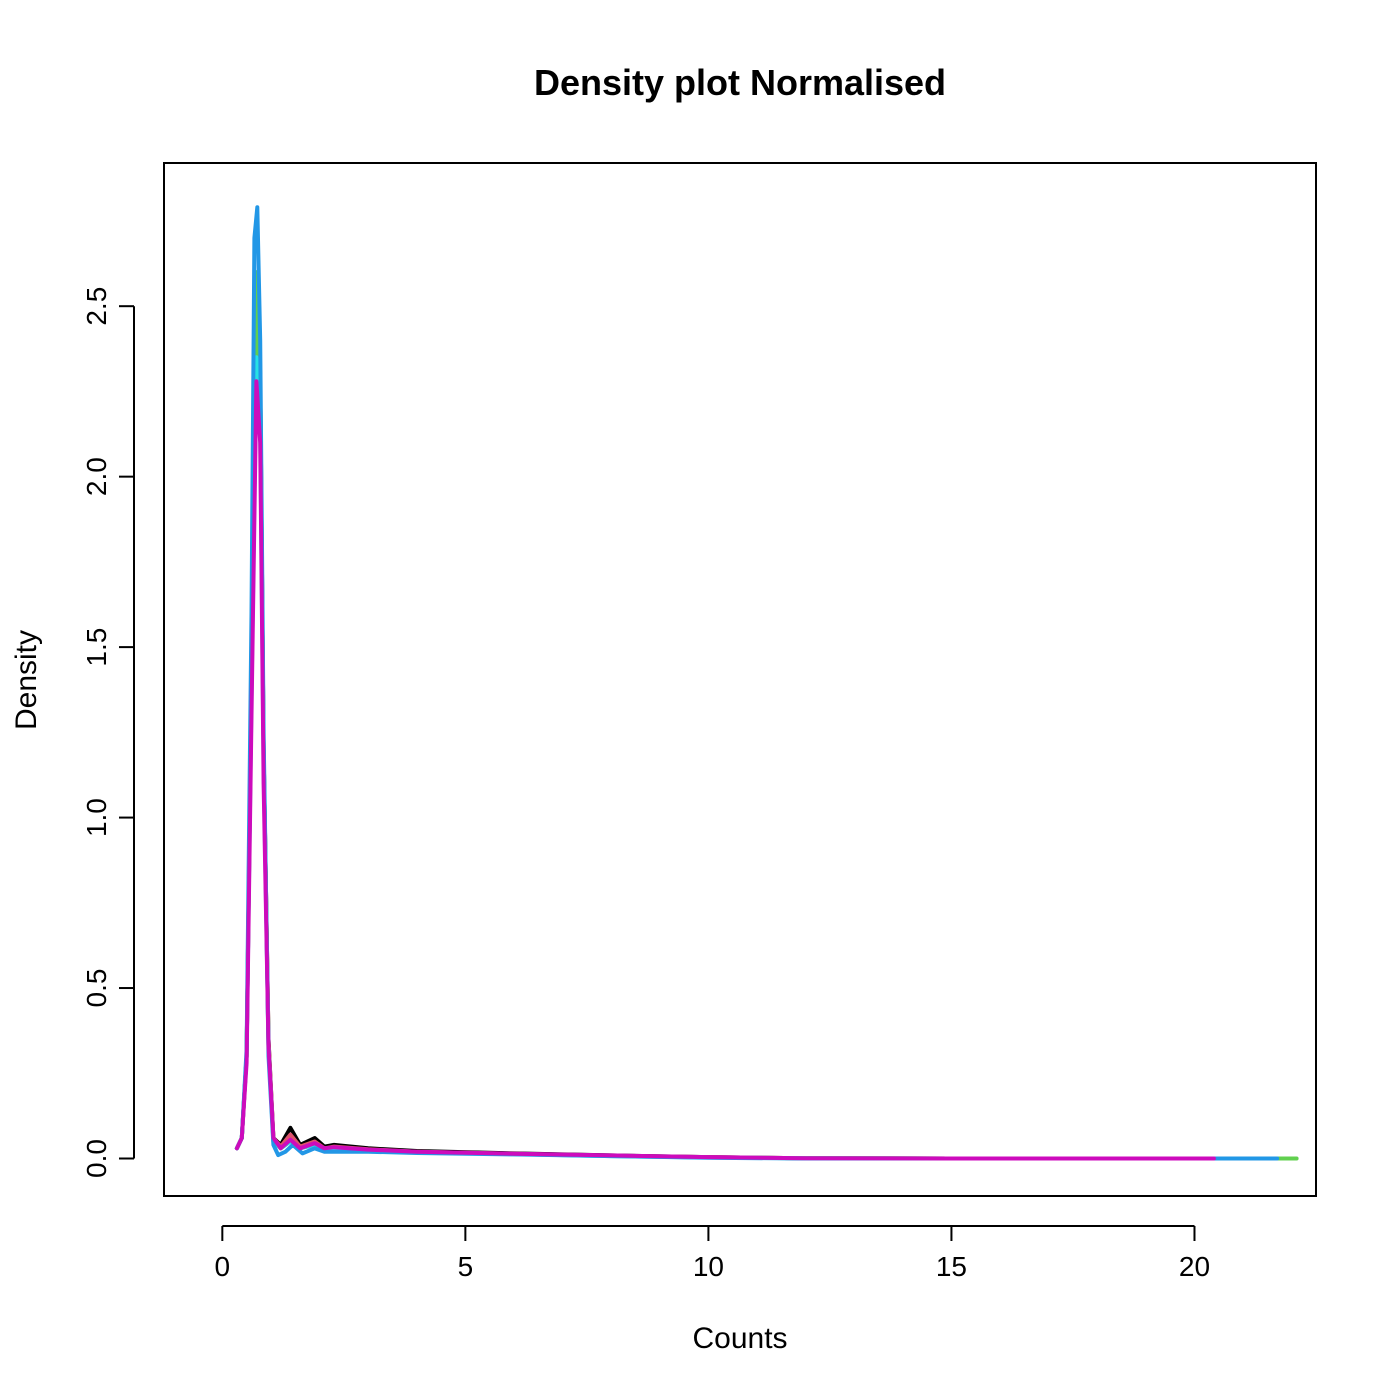 Image resolution: width=1400 pixels, height=1400 pixels. What do you see at coordinates (96, 817) in the screenshot?
I see `y-tick-label: 1.0` at bounding box center [96, 817].